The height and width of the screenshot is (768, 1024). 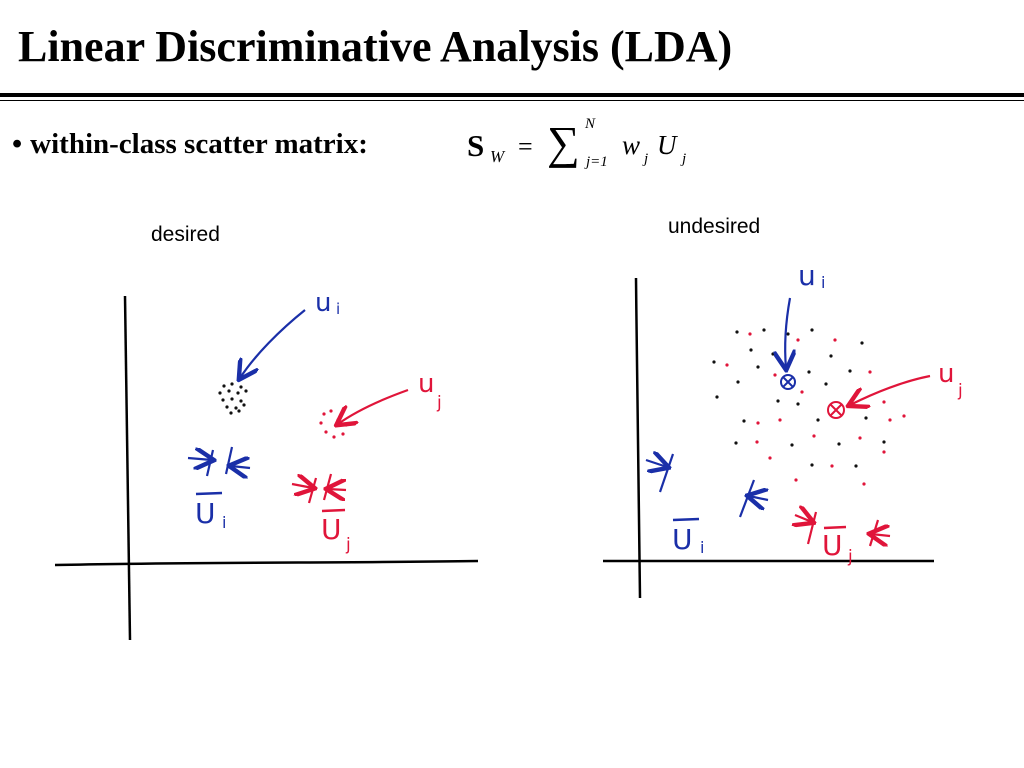 I want to click on formula-u-sub: j, so click(x=684, y=159).